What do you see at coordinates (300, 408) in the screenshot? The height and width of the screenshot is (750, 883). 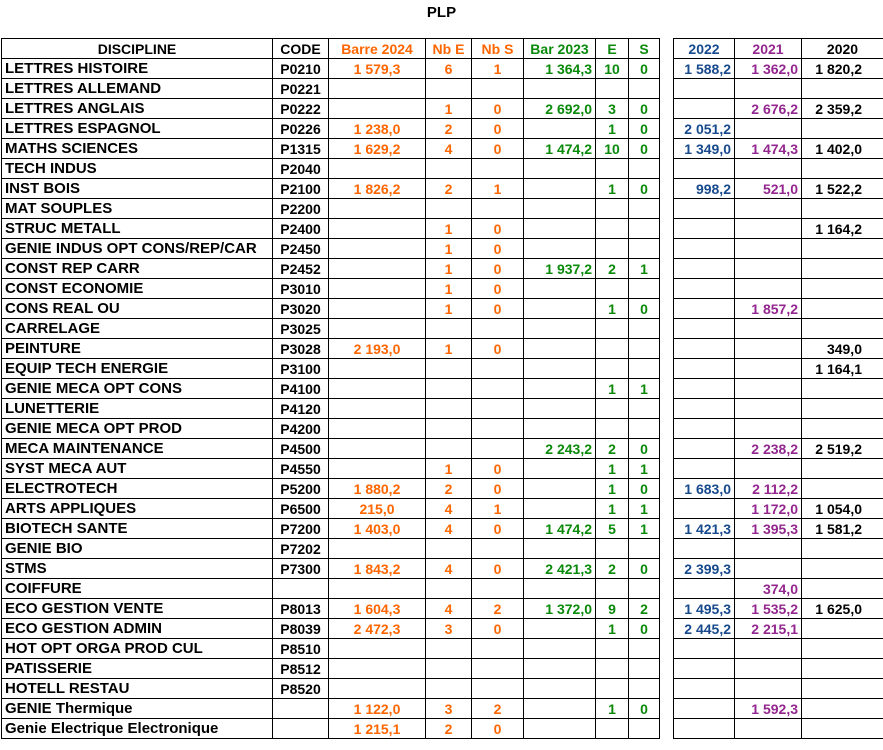 I see `code-cell: P4120` at bounding box center [300, 408].